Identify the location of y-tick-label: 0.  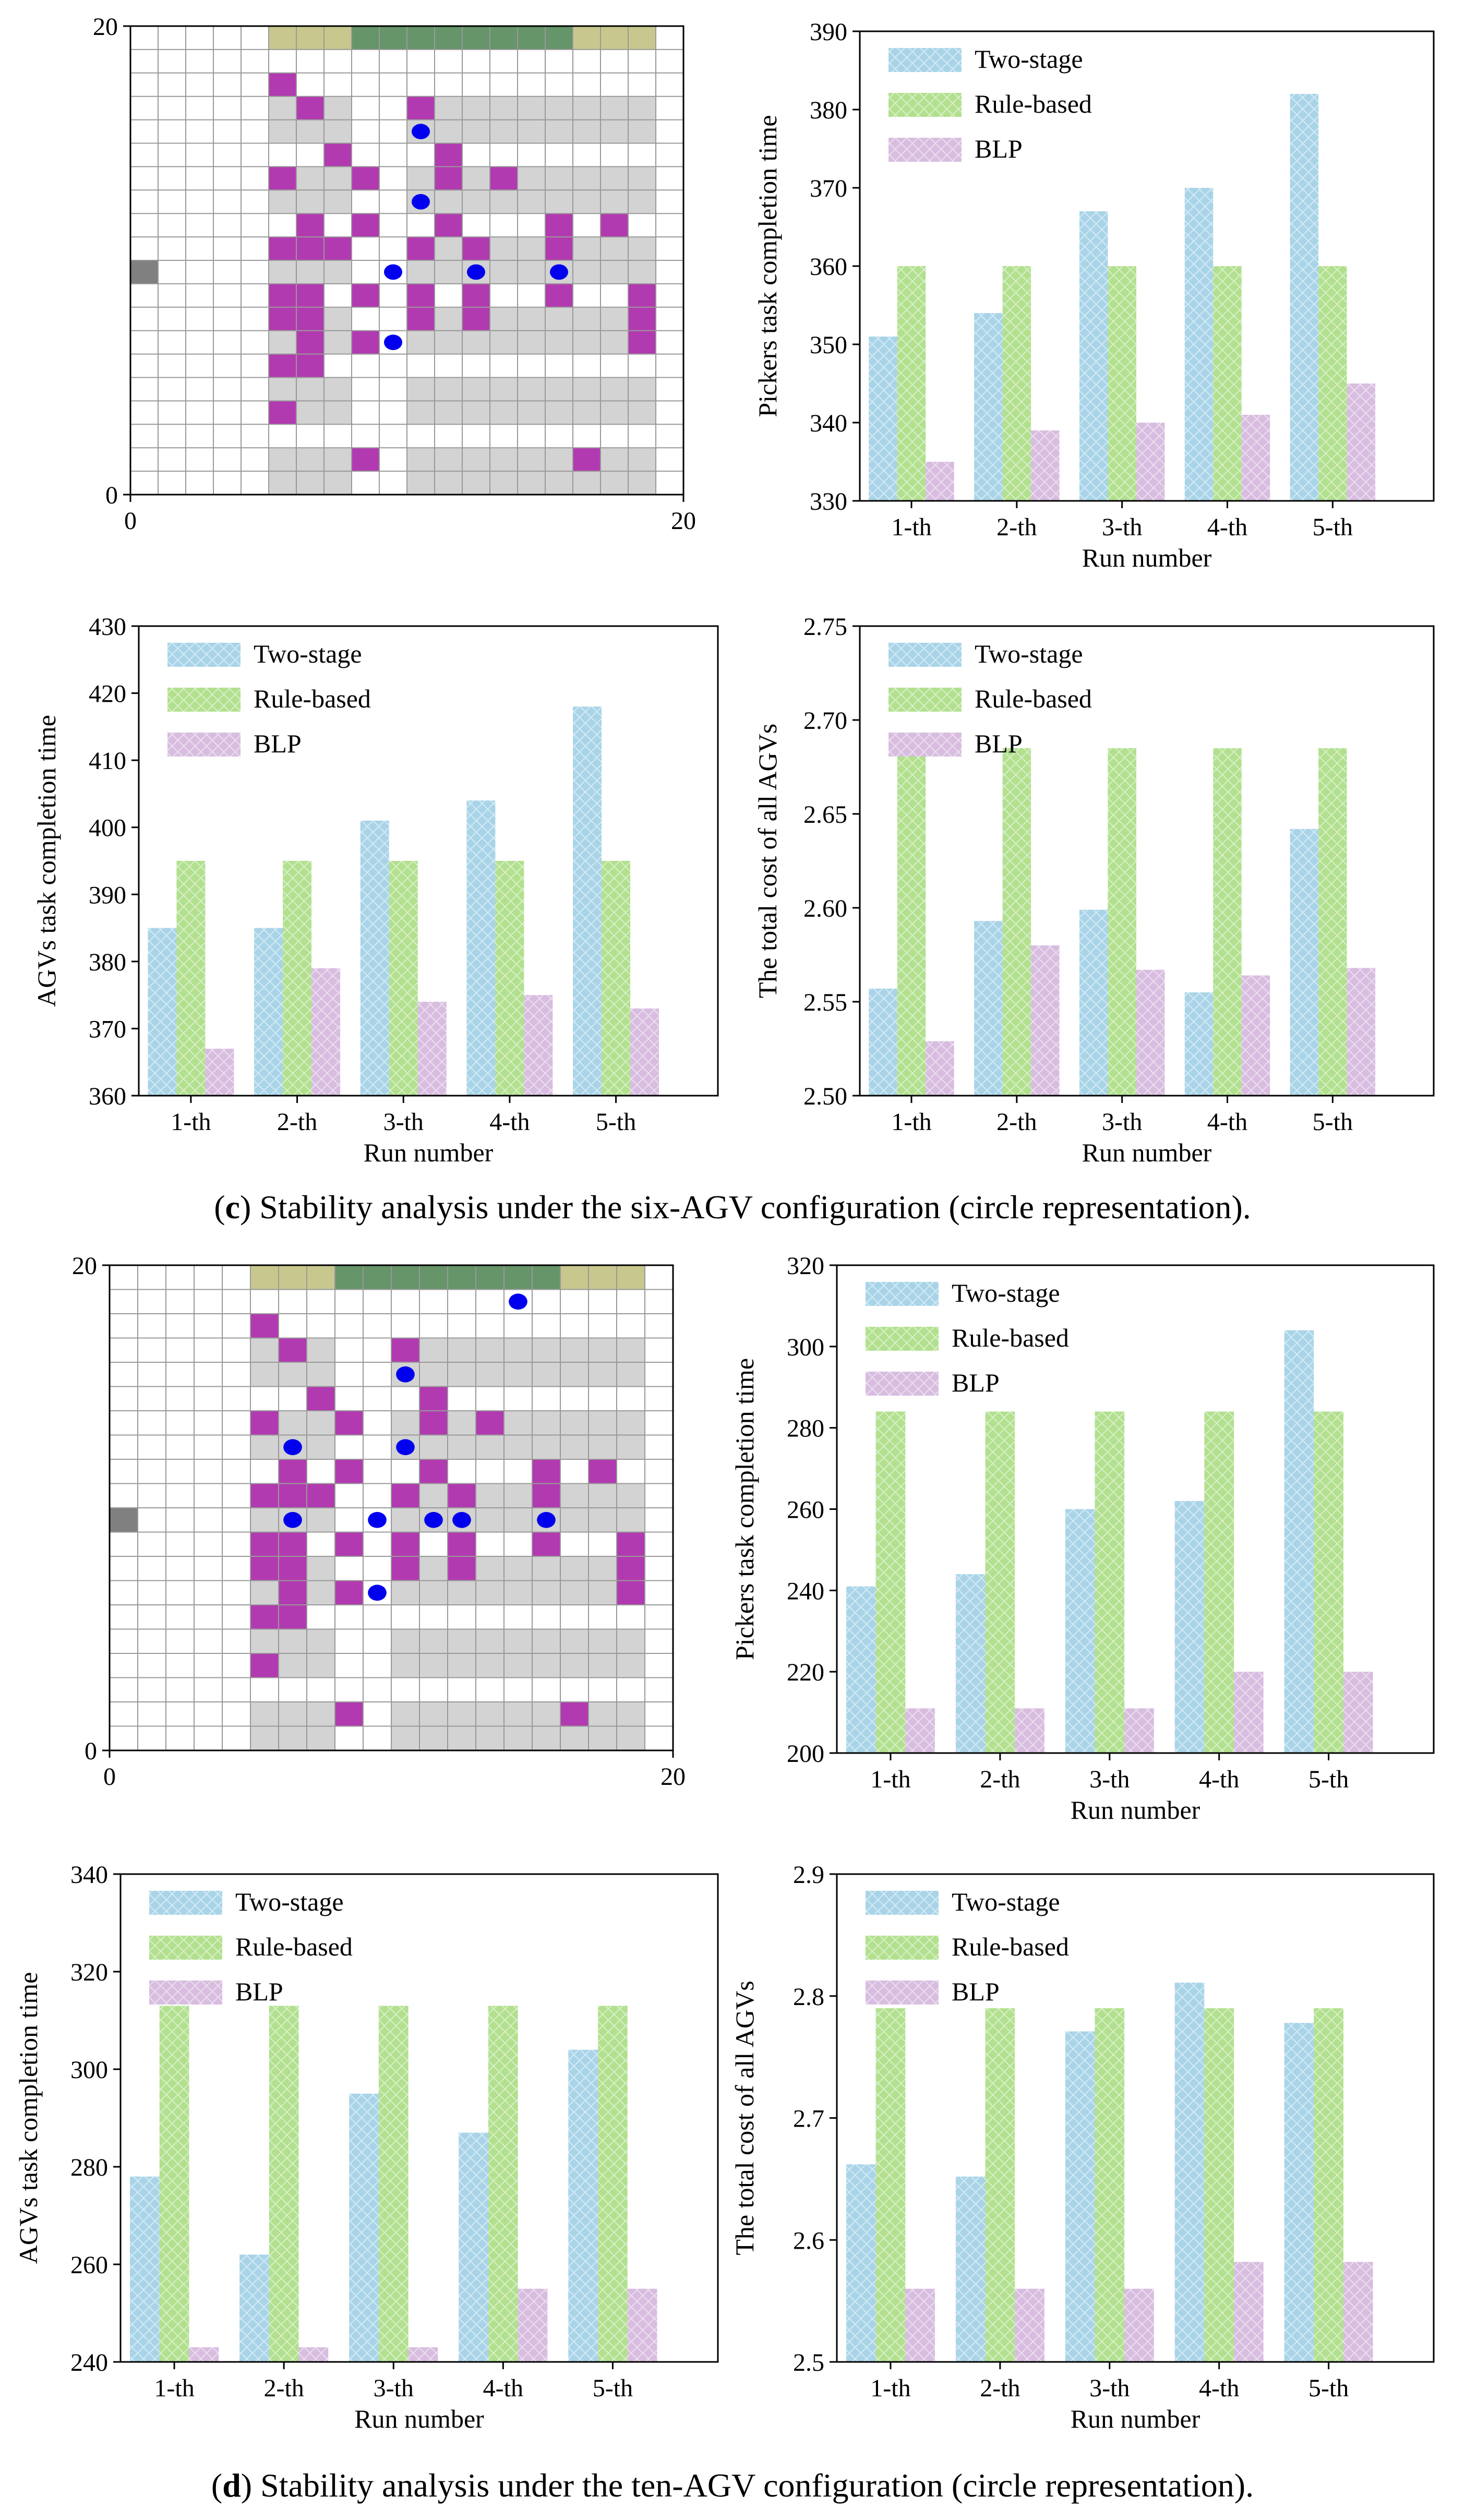
(91, 1751).